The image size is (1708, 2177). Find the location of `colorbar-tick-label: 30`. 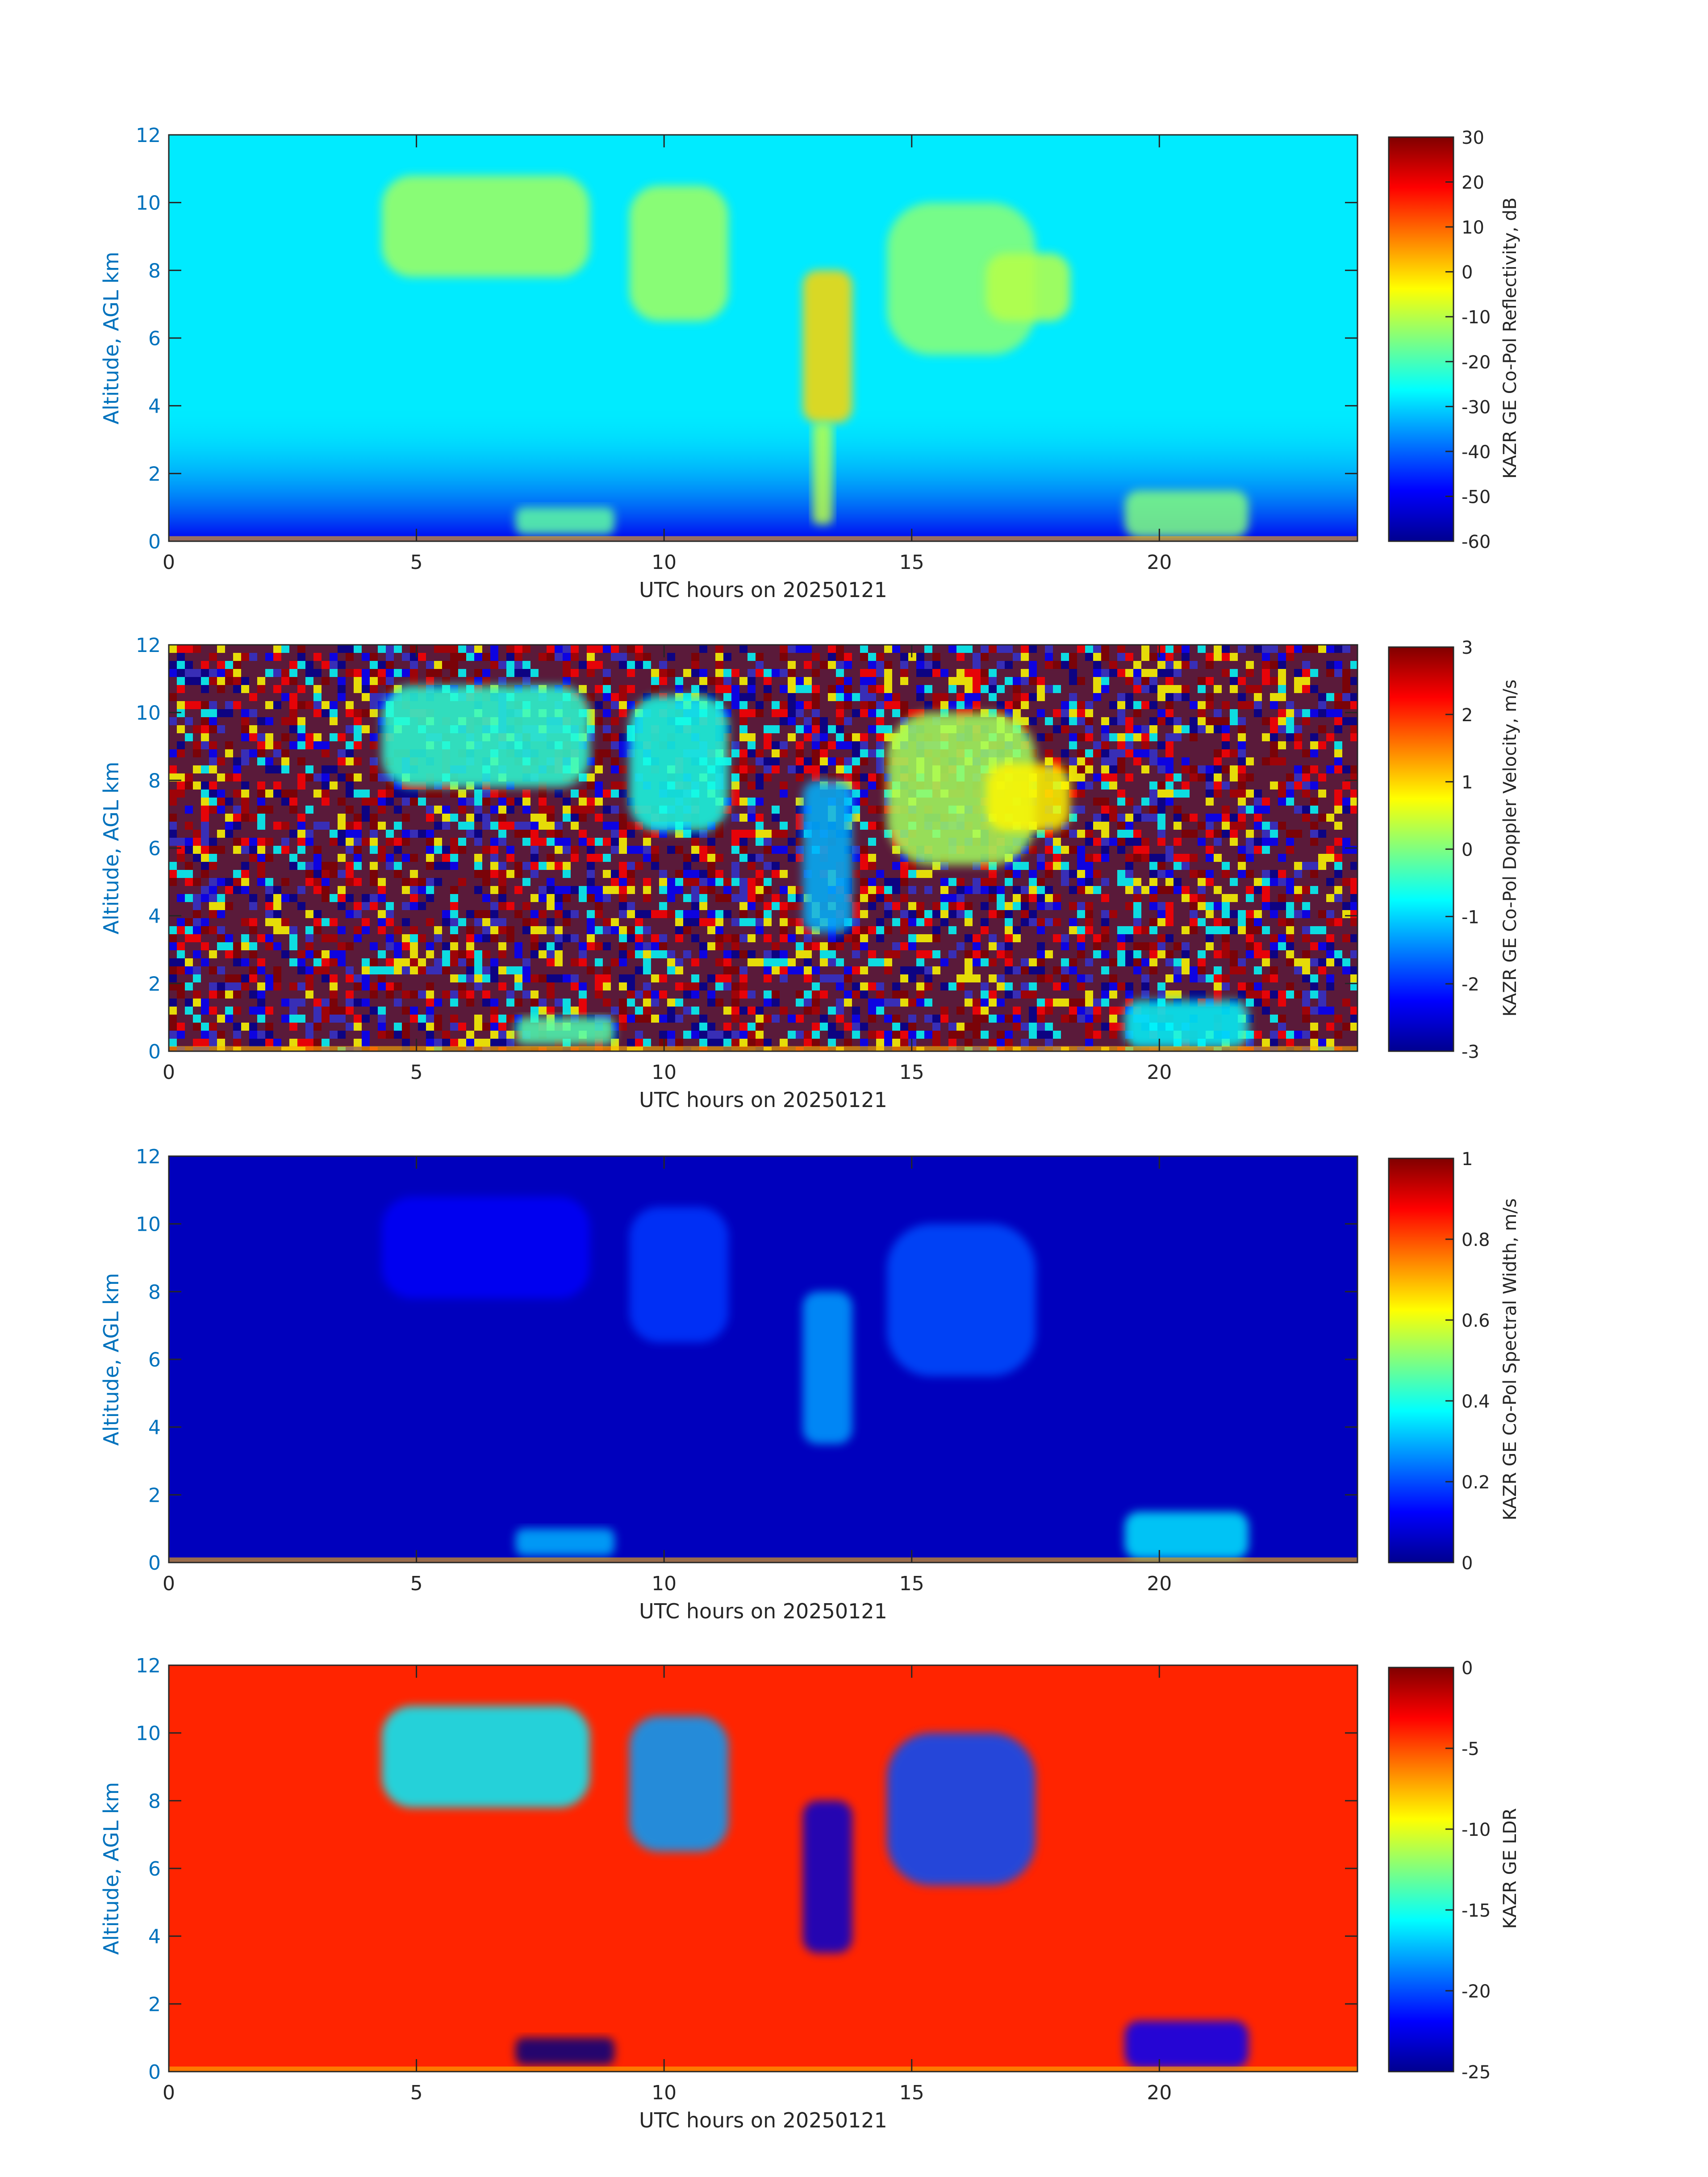

colorbar-tick-label: 30 is located at coordinates (1473, 138).